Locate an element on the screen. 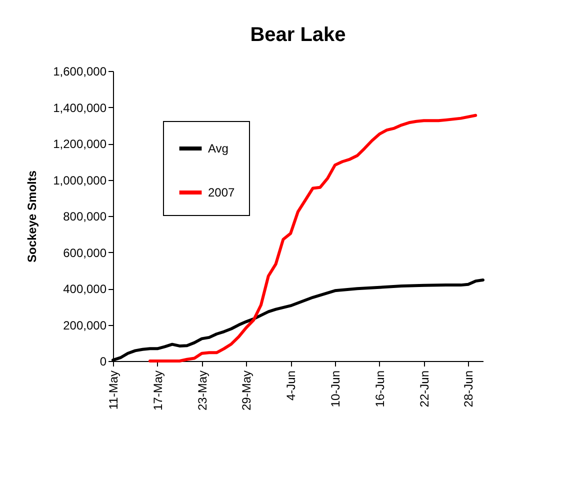  y-tick-label: 1,600,000 is located at coordinates (80, 71).